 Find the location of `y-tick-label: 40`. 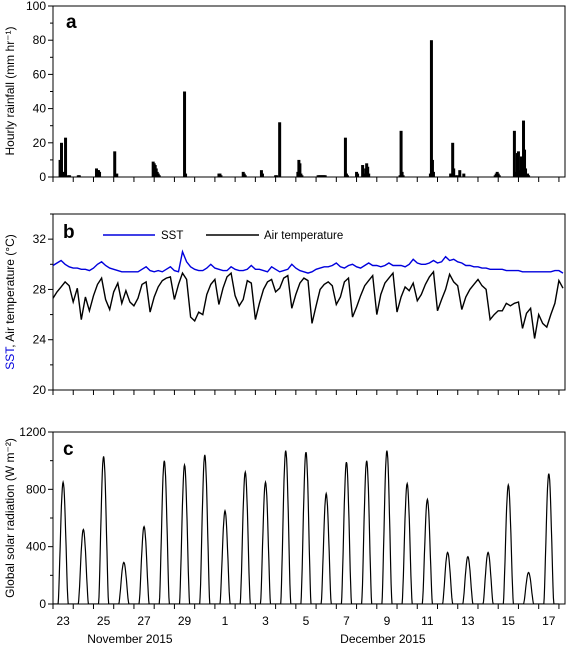

y-tick-label: 40 is located at coordinates (40, 109).